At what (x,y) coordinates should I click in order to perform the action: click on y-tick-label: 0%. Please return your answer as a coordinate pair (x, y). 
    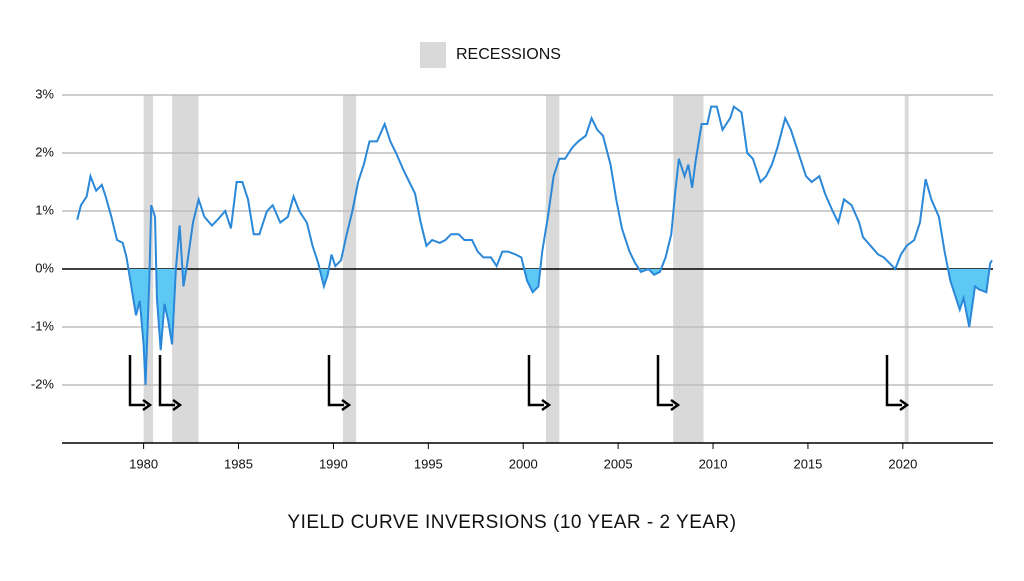
    Looking at the image, I should click on (44, 267).